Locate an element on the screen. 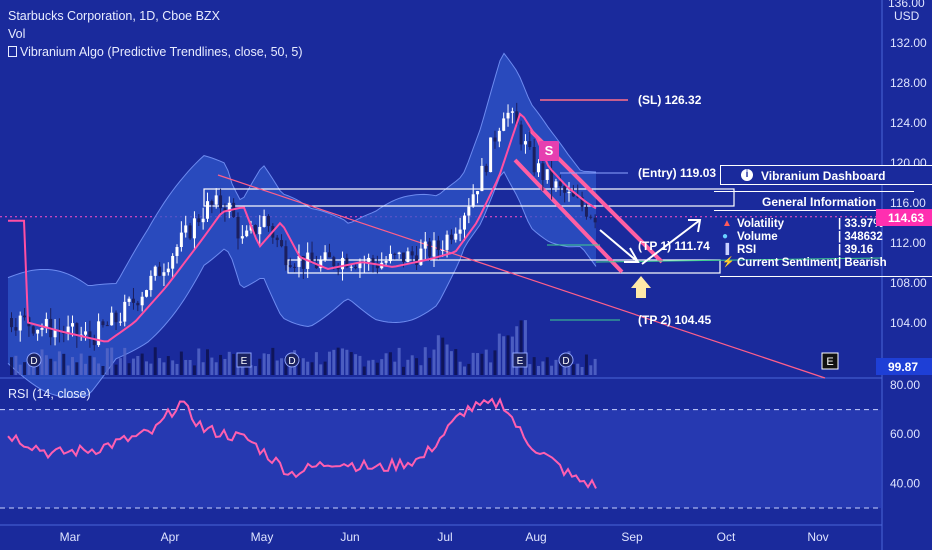 This screenshot has width=932, height=550. tp1-level-label: (TP 1) 111.74 is located at coordinates (674, 246).